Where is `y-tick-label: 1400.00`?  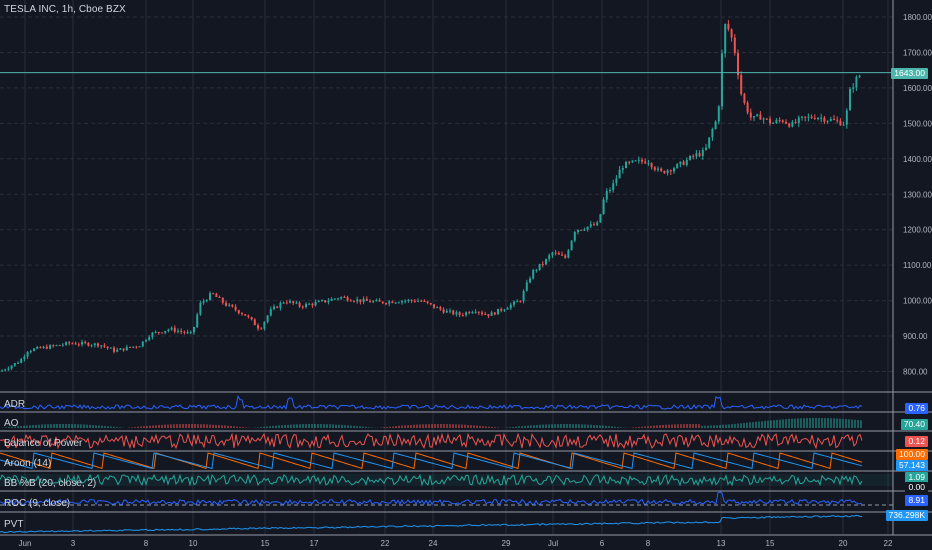
y-tick-label: 1400.00 is located at coordinates (917, 159).